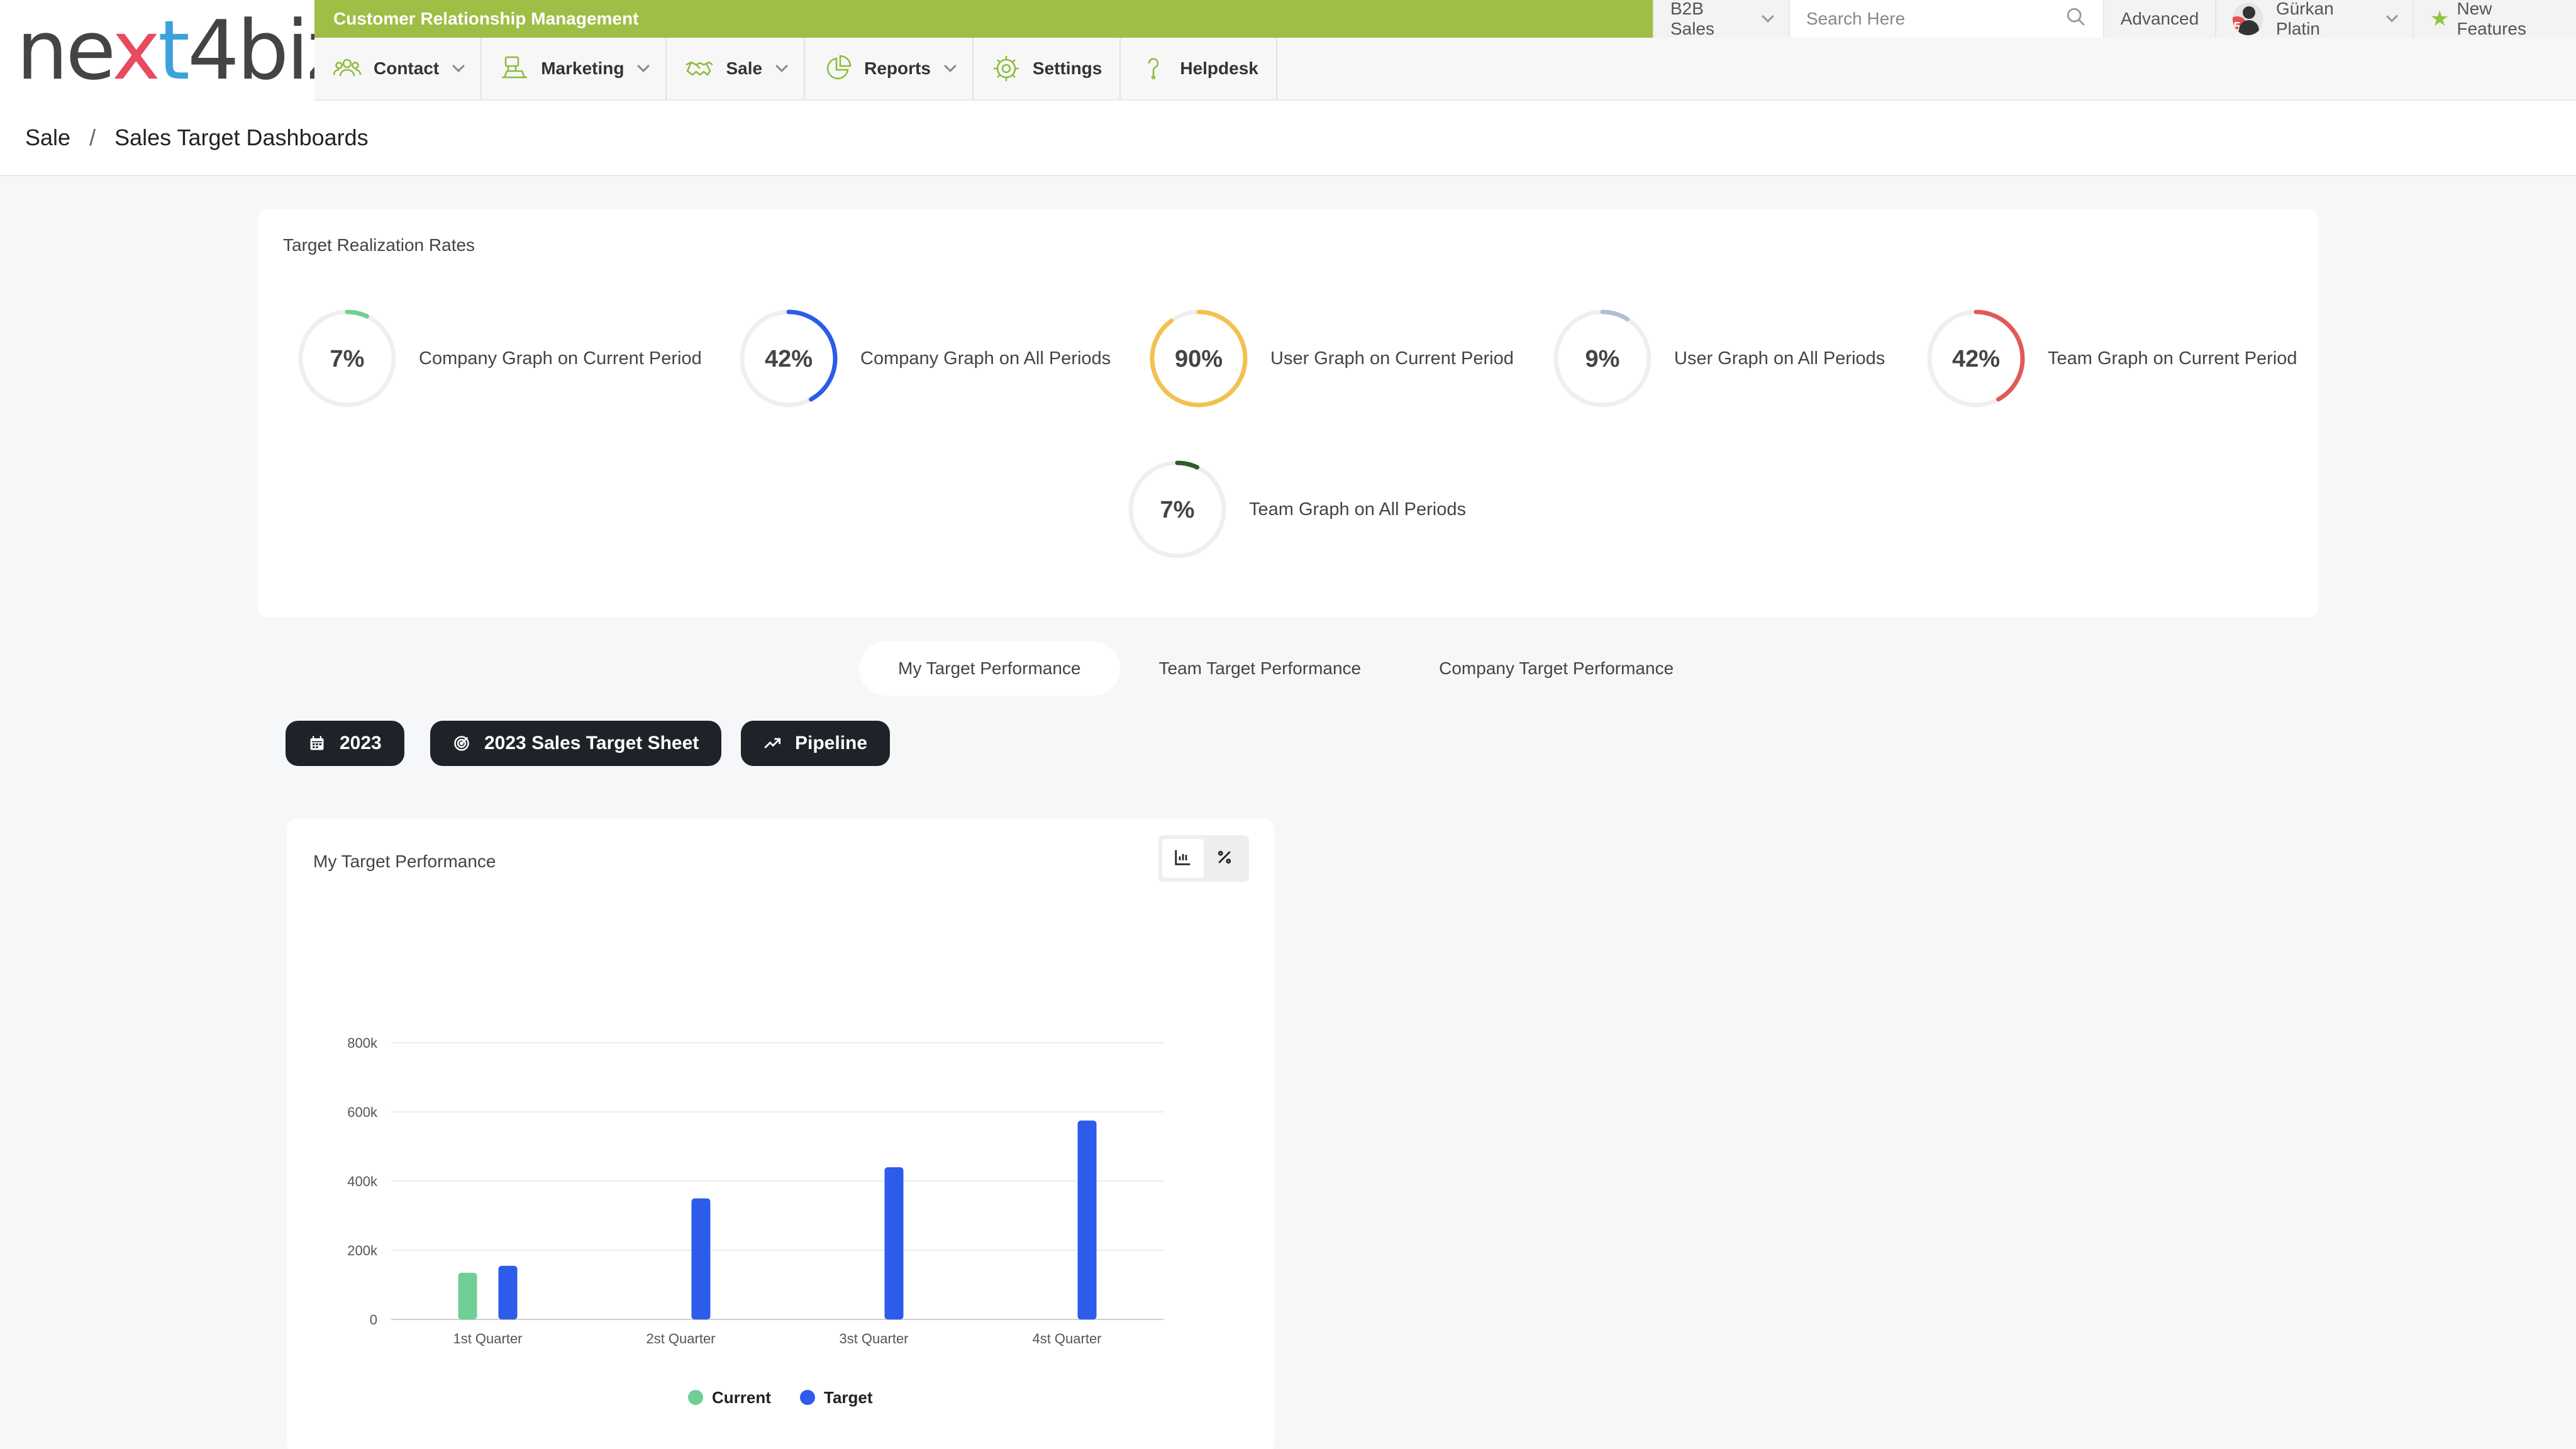 Image resolution: width=2576 pixels, height=1449 pixels. Describe the element at coordinates (373, 1320) in the screenshot. I see `y-tick-label: 0` at that location.